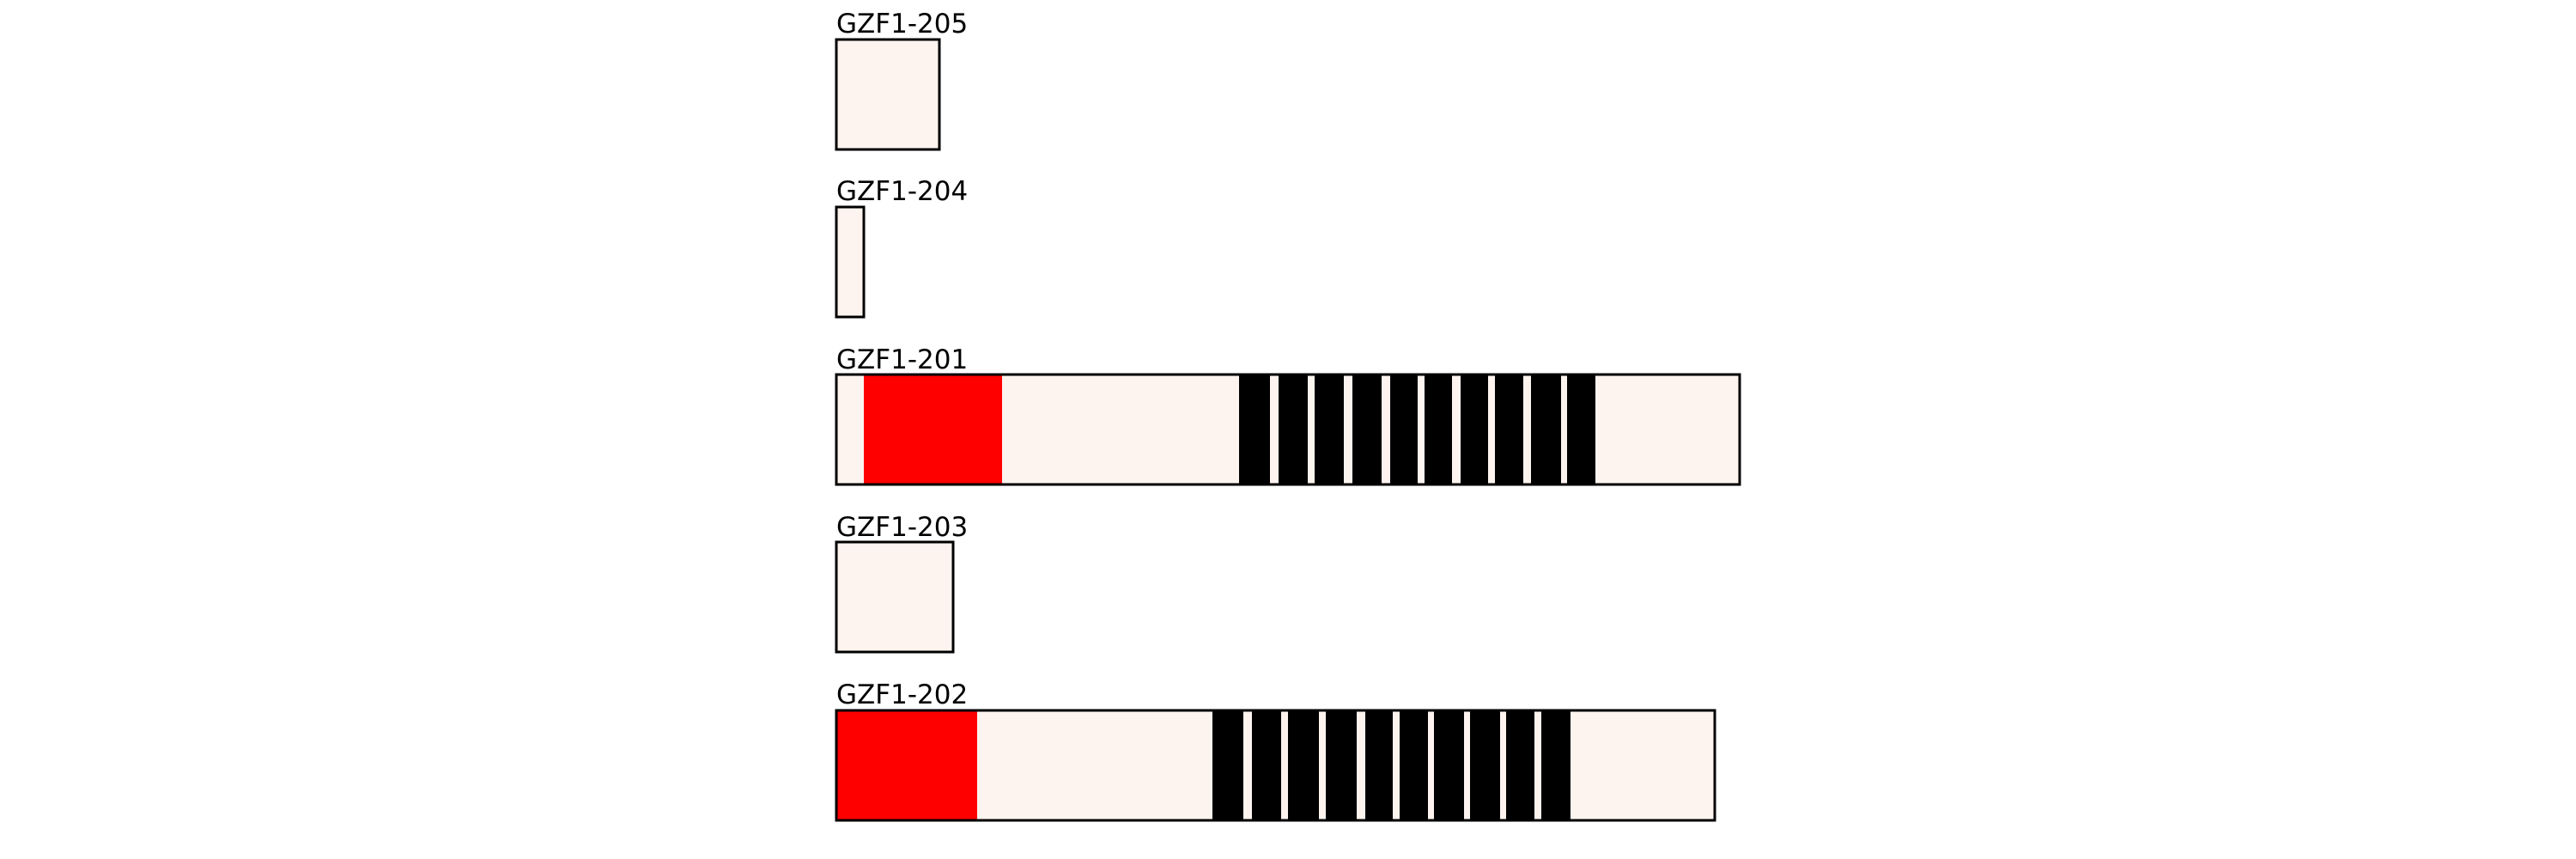 The width and height of the screenshot is (2576, 859). Describe the element at coordinates (902, 694) in the screenshot. I see `transcript-label: GZF1-202` at that location.